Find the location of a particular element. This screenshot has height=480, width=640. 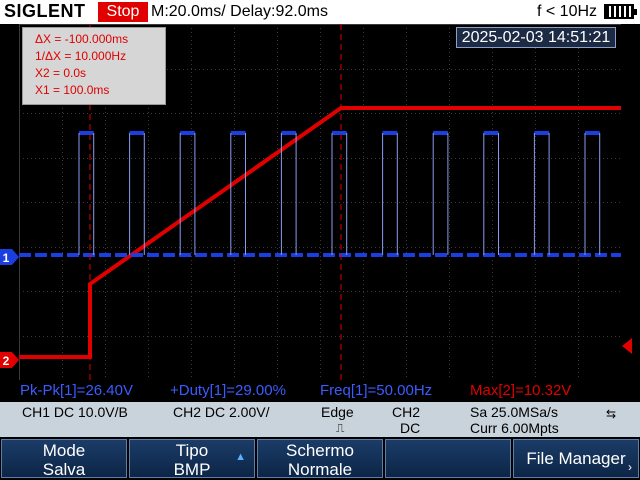

measure-pkpk: Pk-Pk[1]=26.40V is located at coordinates (76, 390).